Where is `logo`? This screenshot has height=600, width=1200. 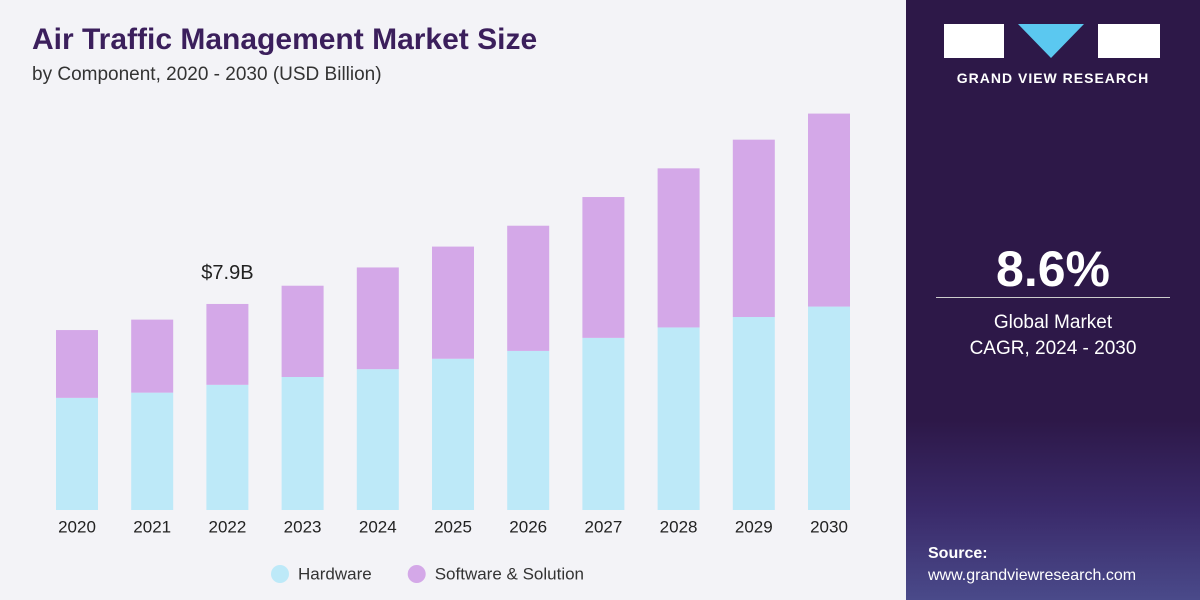
logo is located at coordinates (1052, 41).